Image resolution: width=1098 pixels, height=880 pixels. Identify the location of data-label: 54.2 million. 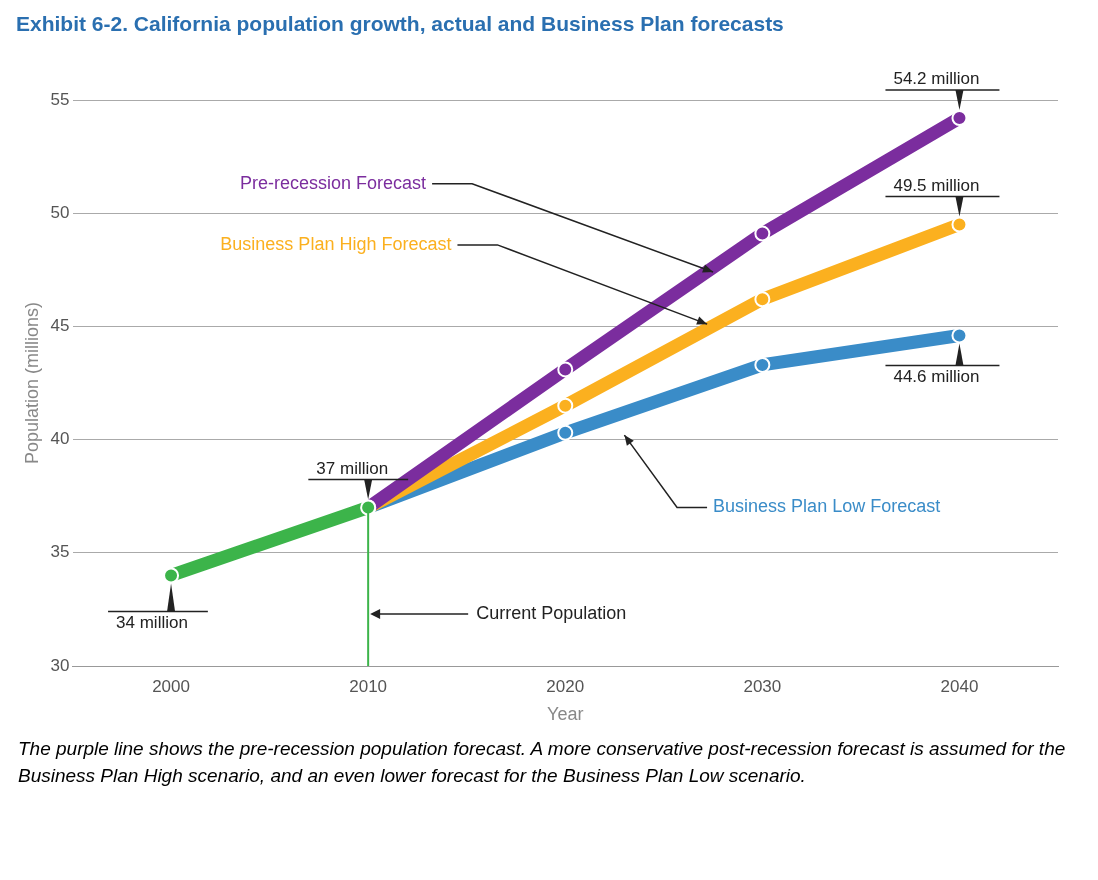
(936, 79).